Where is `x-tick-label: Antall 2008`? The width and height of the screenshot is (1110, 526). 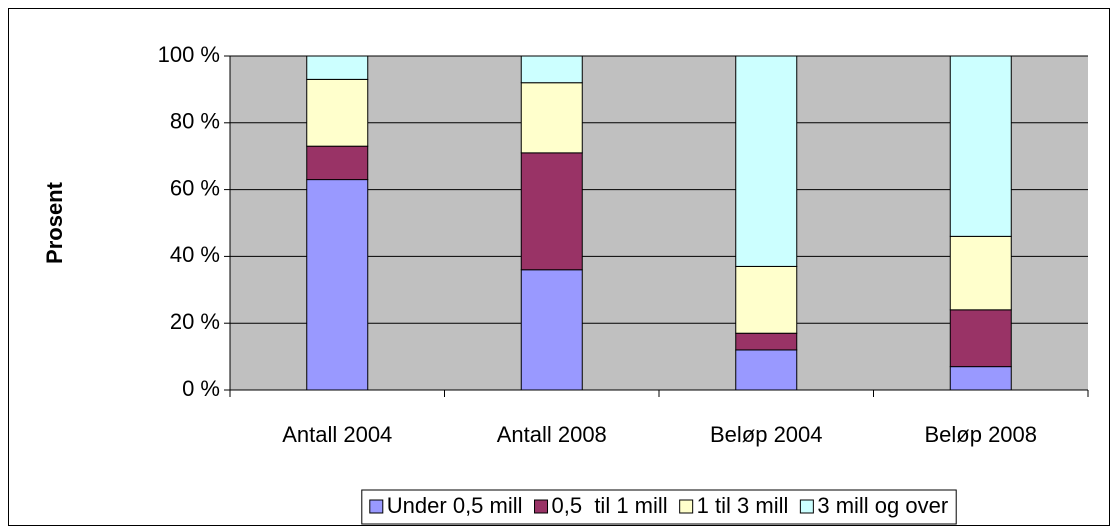 x-tick-label: Antall 2008 is located at coordinates (552, 434).